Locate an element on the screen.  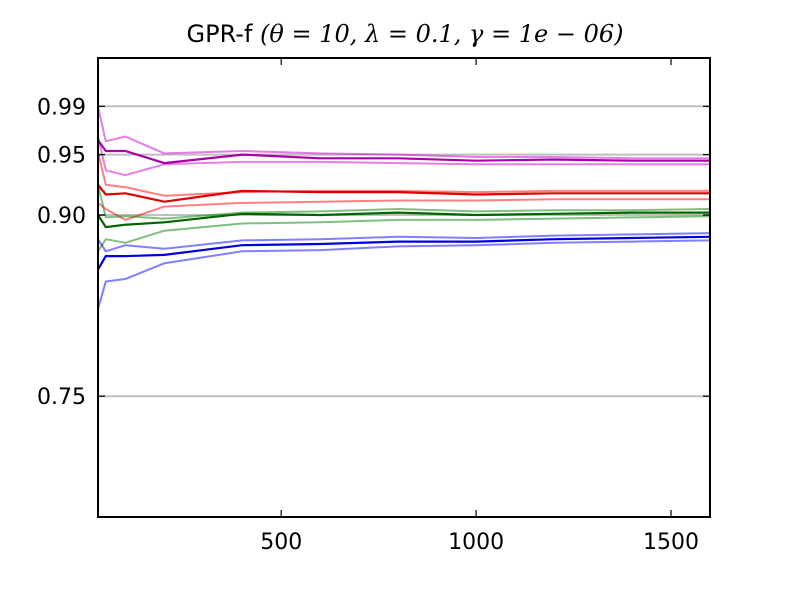
chart-title-math: (θ = 10, λ = 0.1, γ = 1e − 06) is located at coordinates (441, 34).